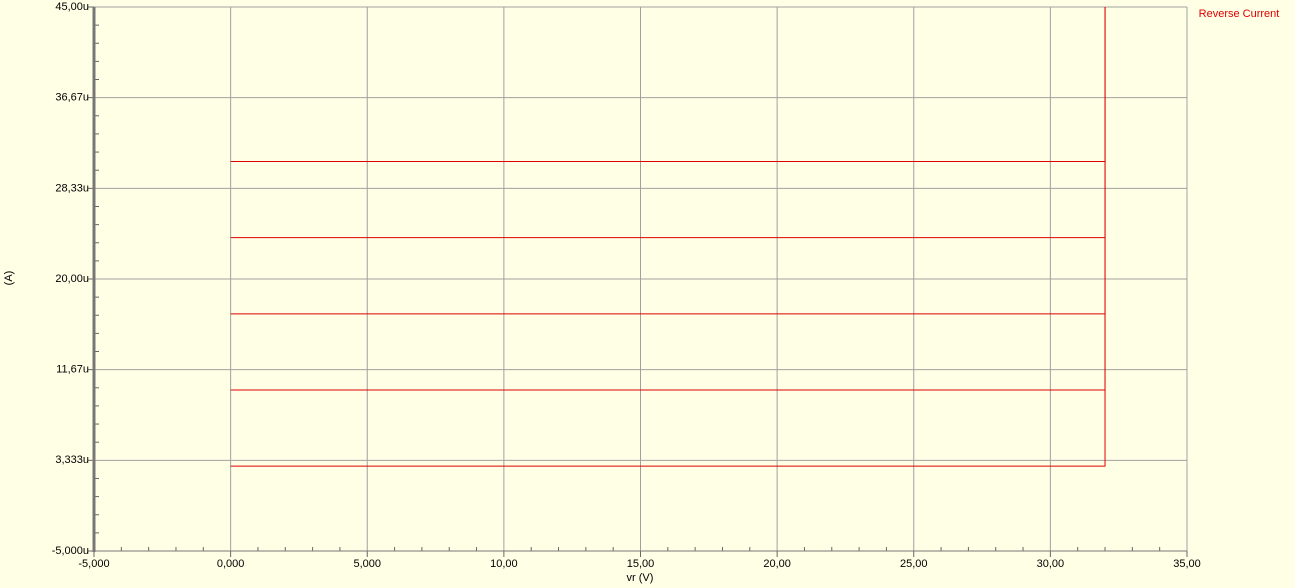 The height and width of the screenshot is (588, 1295). What do you see at coordinates (70, 551) in the screenshot?
I see `y-tick-label: -5,000u` at bounding box center [70, 551].